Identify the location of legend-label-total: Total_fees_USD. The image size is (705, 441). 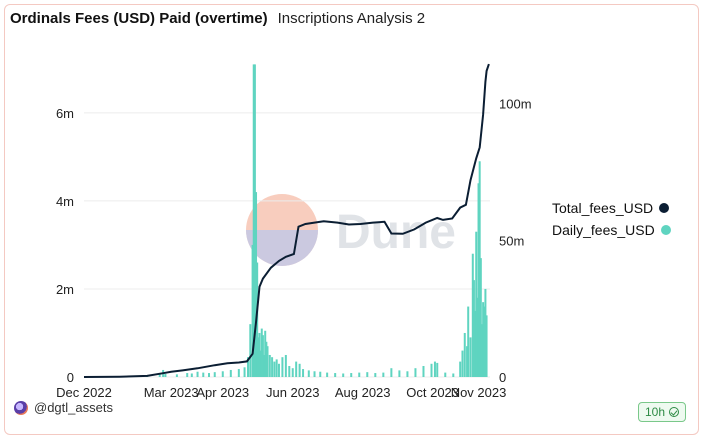
(603, 208).